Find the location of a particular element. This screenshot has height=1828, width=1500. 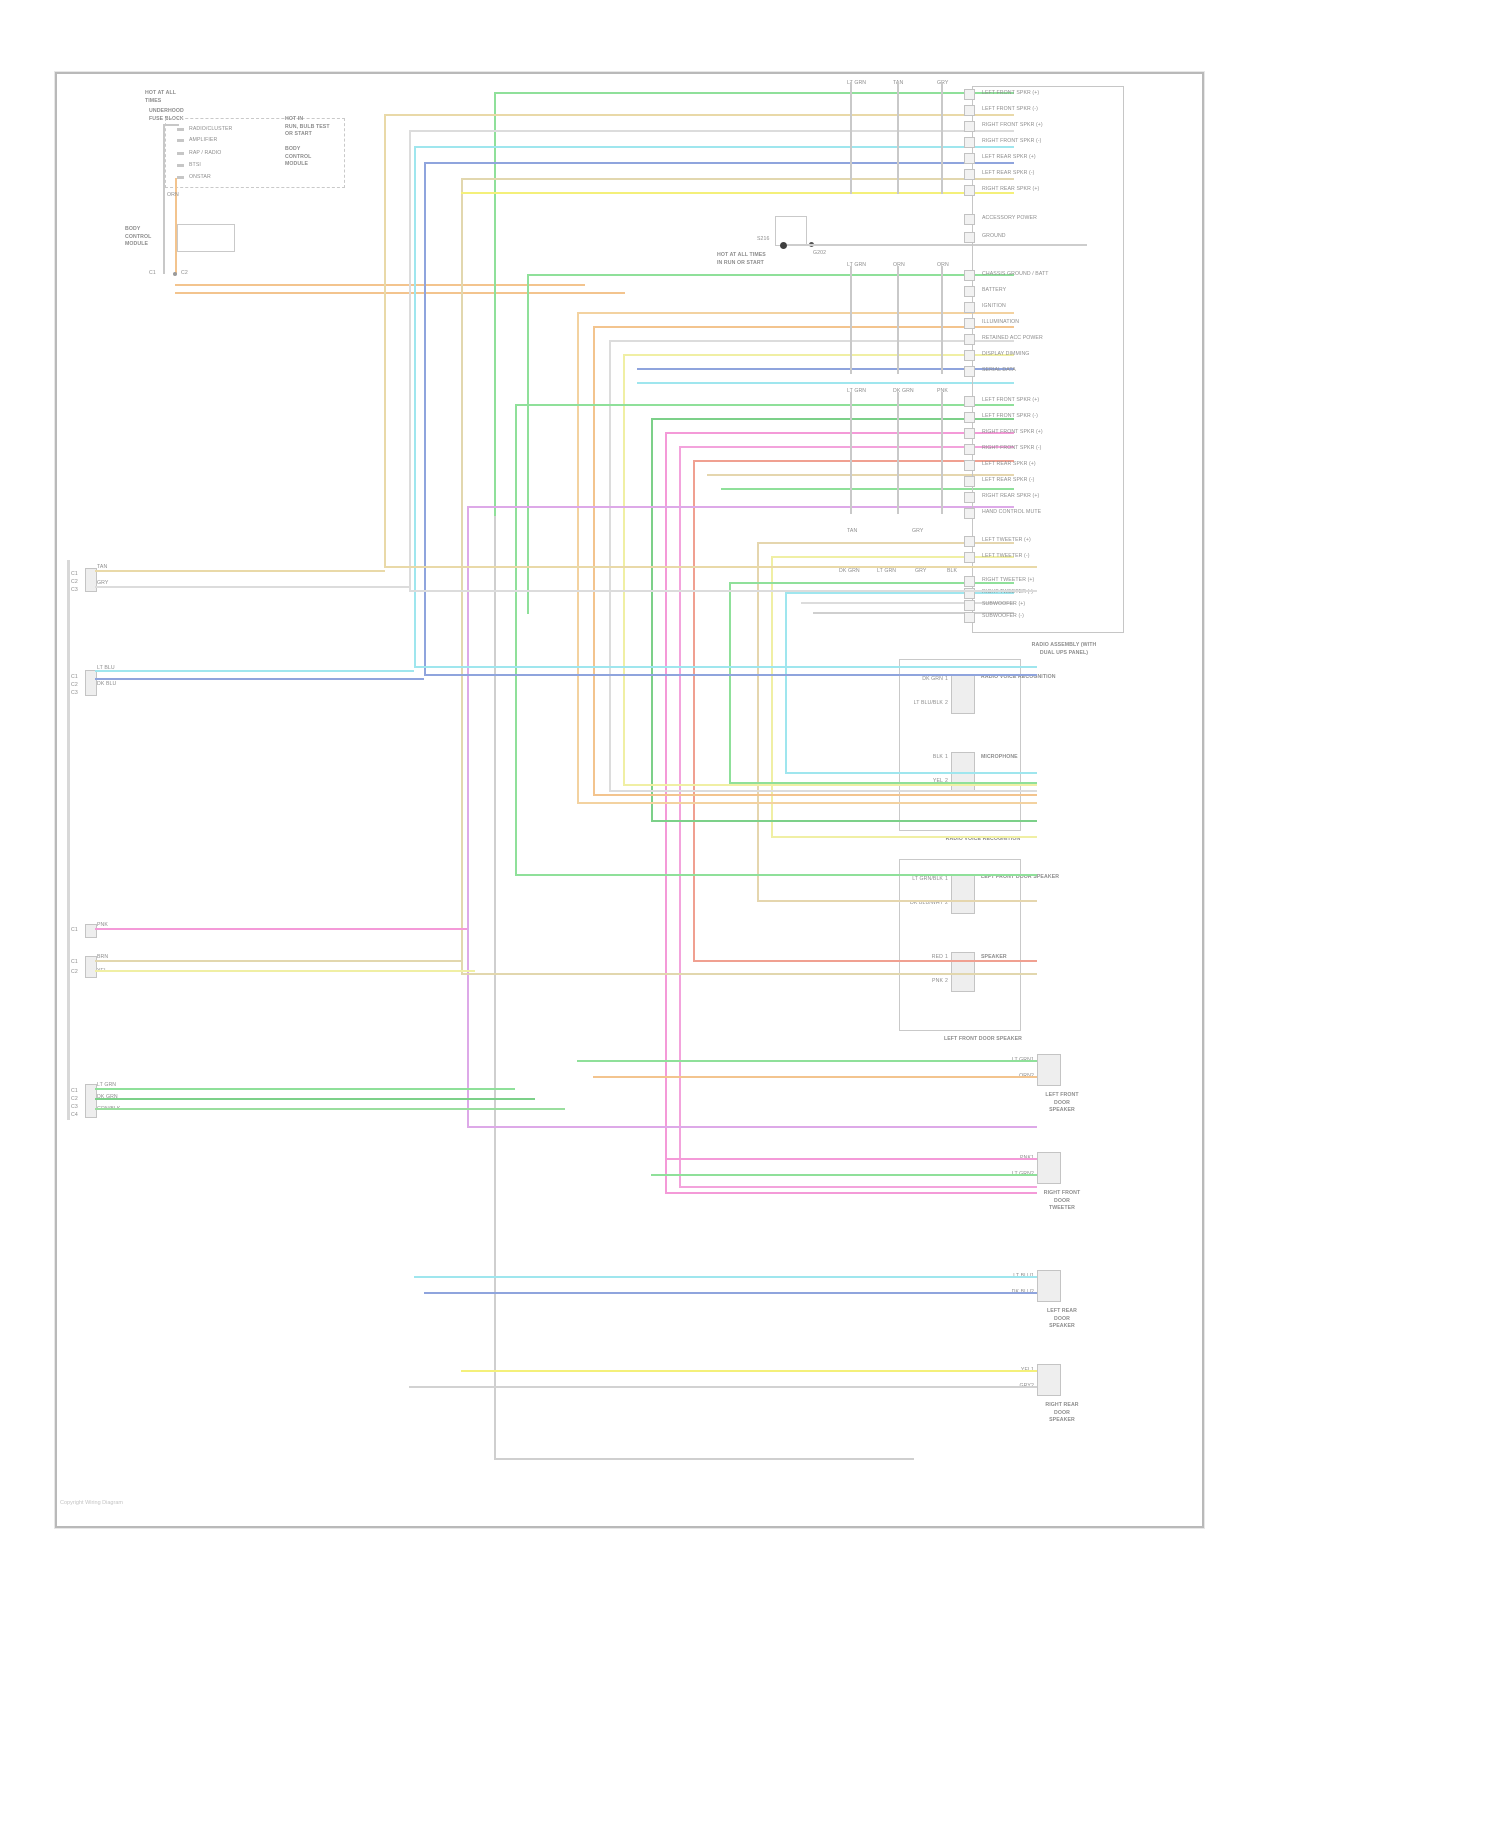

conn-label-e1: LEFT TWEETER (+) is located at coordinates (1006, 540).